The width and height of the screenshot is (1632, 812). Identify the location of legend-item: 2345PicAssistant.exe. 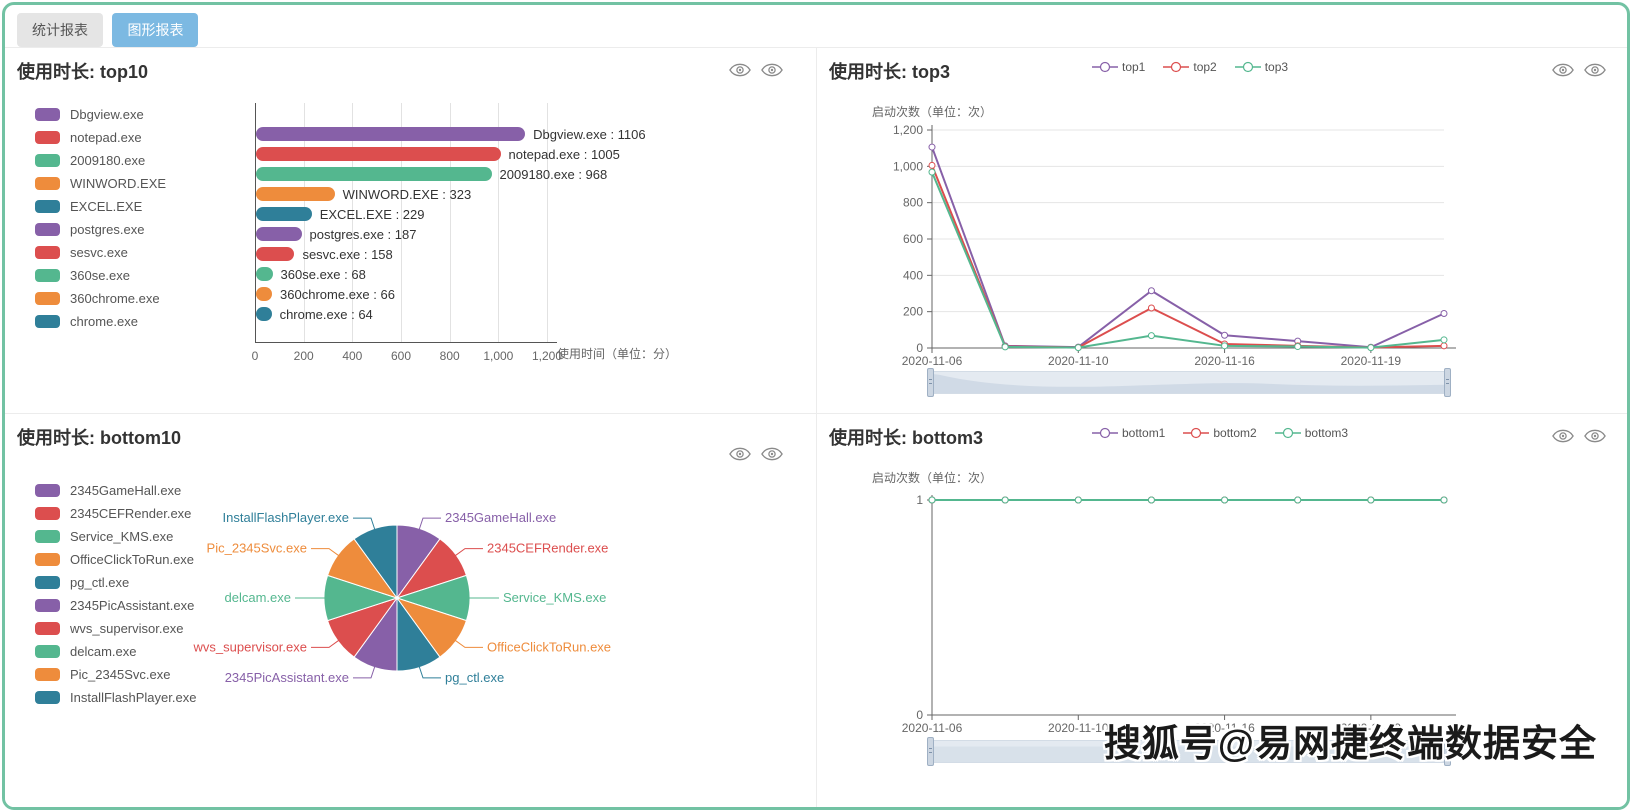
(115, 605).